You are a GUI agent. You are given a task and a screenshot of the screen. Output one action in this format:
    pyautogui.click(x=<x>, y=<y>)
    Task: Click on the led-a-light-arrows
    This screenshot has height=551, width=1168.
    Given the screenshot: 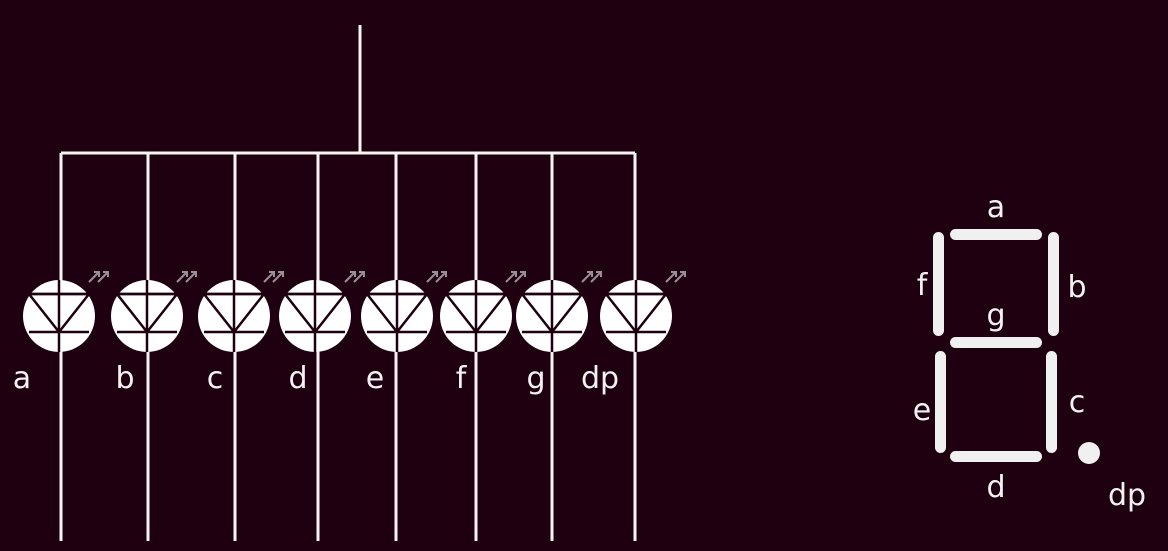 What is the action you would take?
    pyautogui.click(x=98, y=277)
    